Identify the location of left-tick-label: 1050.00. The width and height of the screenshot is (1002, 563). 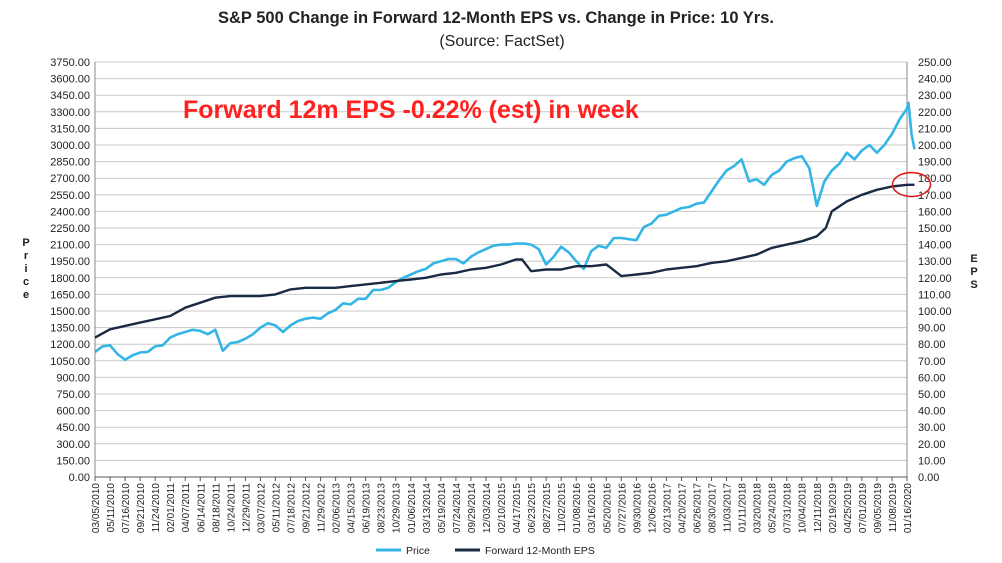
(70, 362).